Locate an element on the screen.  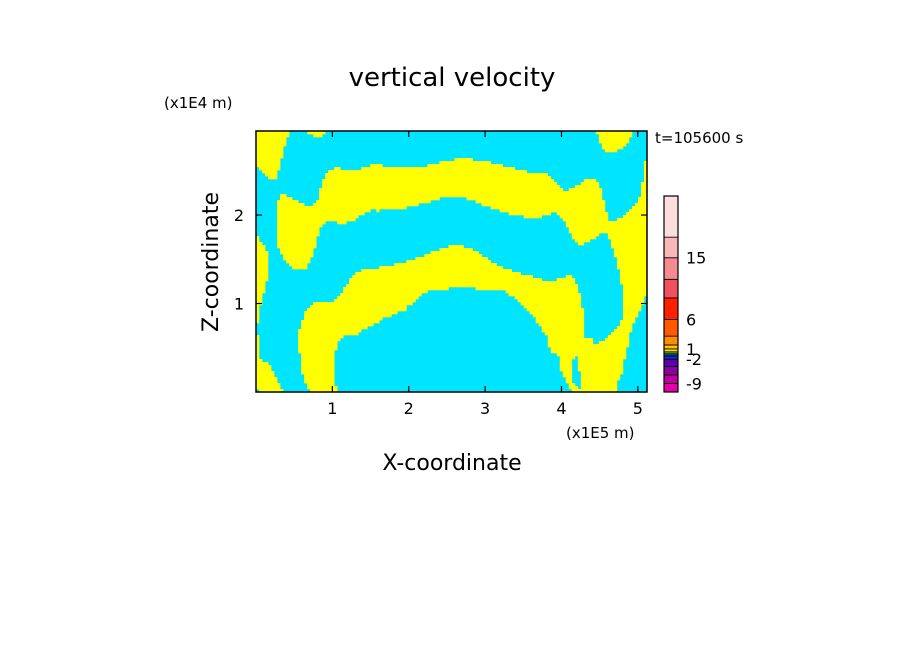
colorbar-tick-label: 1 is located at coordinates (691, 349).